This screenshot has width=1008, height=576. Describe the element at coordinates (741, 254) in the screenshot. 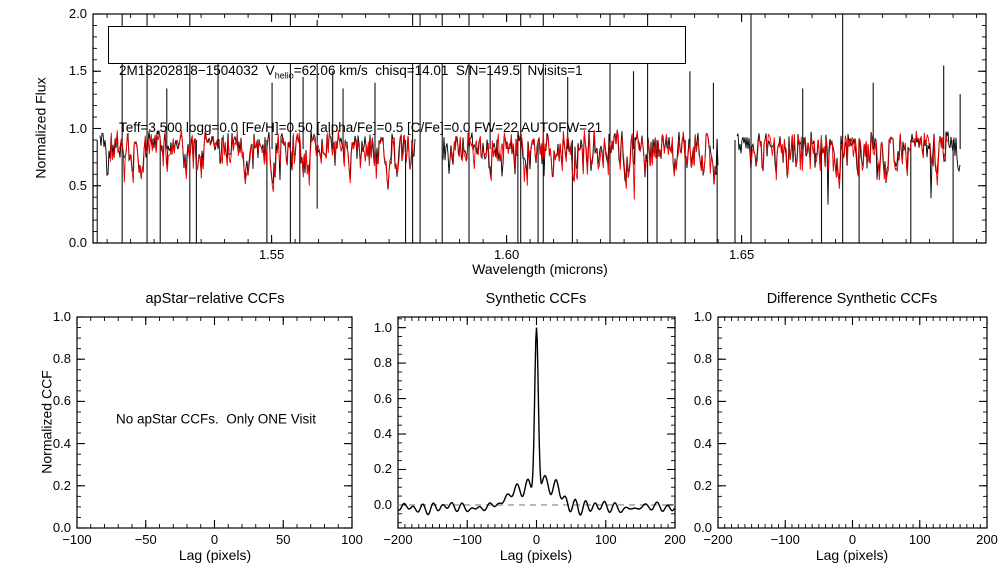

I see `x-tick-label: 1.65` at that location.